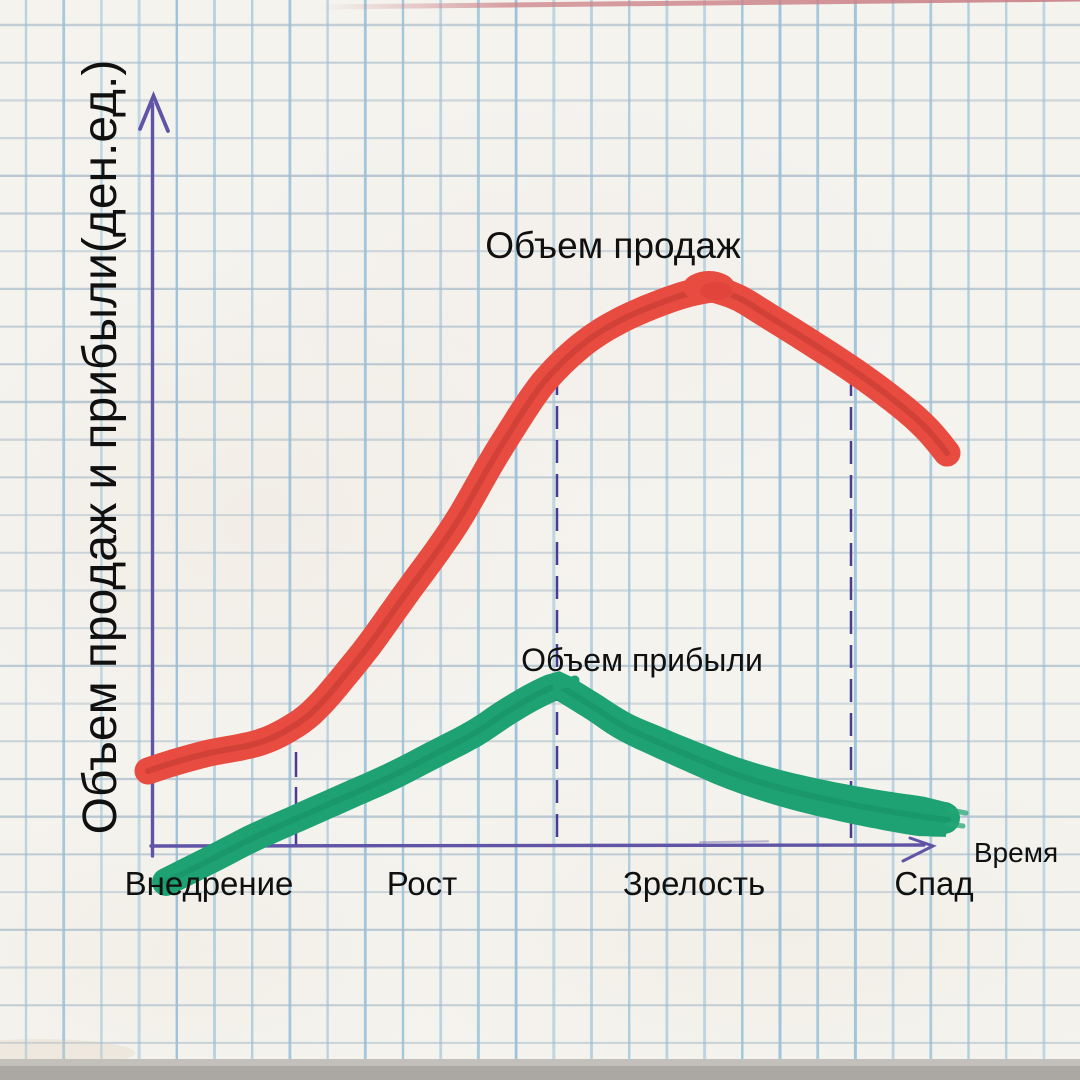 The image size is (1080, 1080). I want to click on svg-text: Зрелость, so click(694, 883).